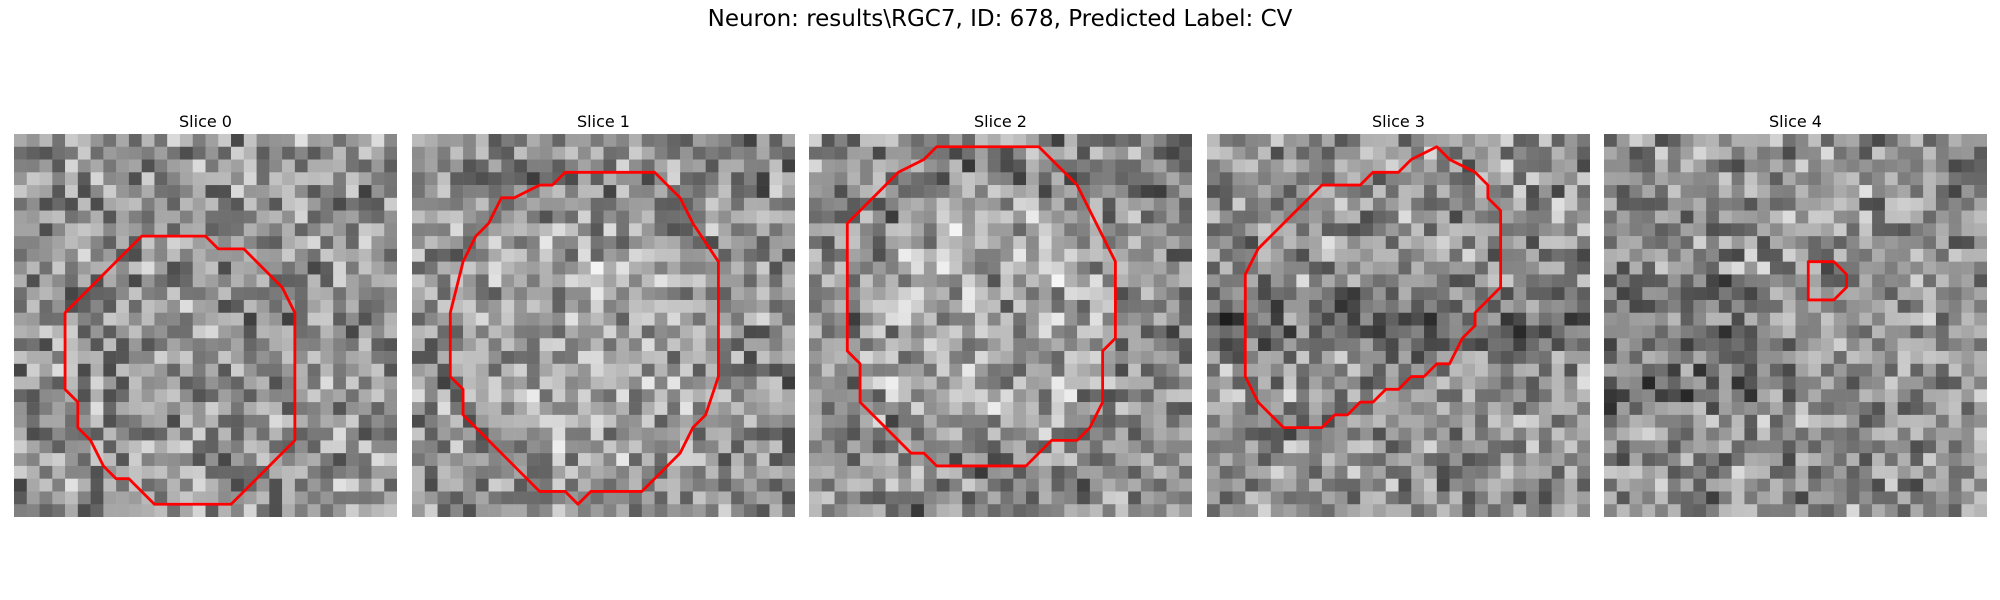 This screenshot has height=600, width=2000. I want to click on slice-panel-1: Slice 1, so click(603, 313).